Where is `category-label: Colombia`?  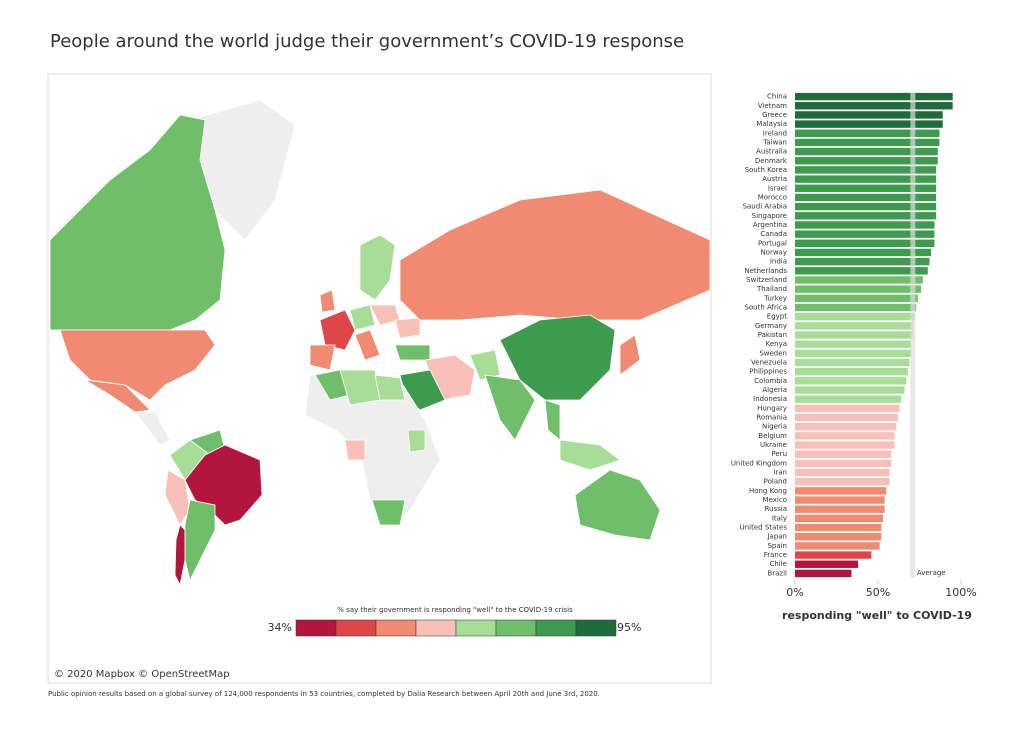
category-label: Colombia is located at coordinates (770, 381).